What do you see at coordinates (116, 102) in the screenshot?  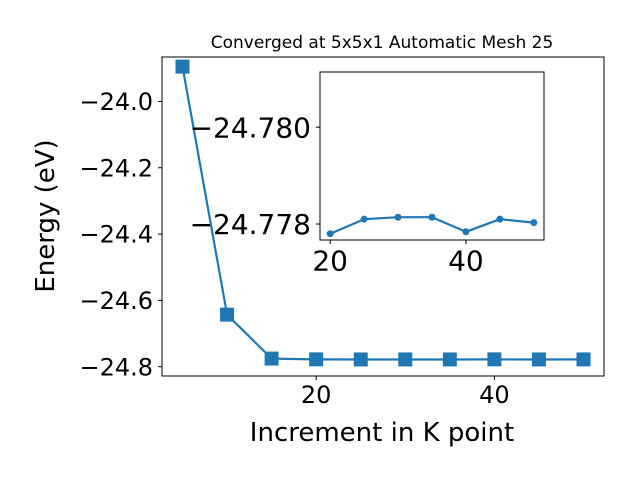 I see `y-tick-label: −24.0` at bounding box center [116, 102].